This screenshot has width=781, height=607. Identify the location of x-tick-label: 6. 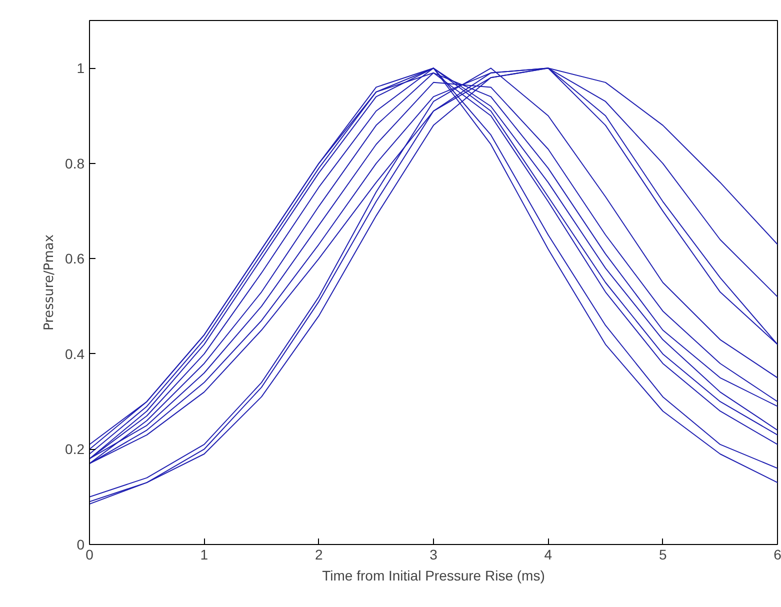
(777, 554).